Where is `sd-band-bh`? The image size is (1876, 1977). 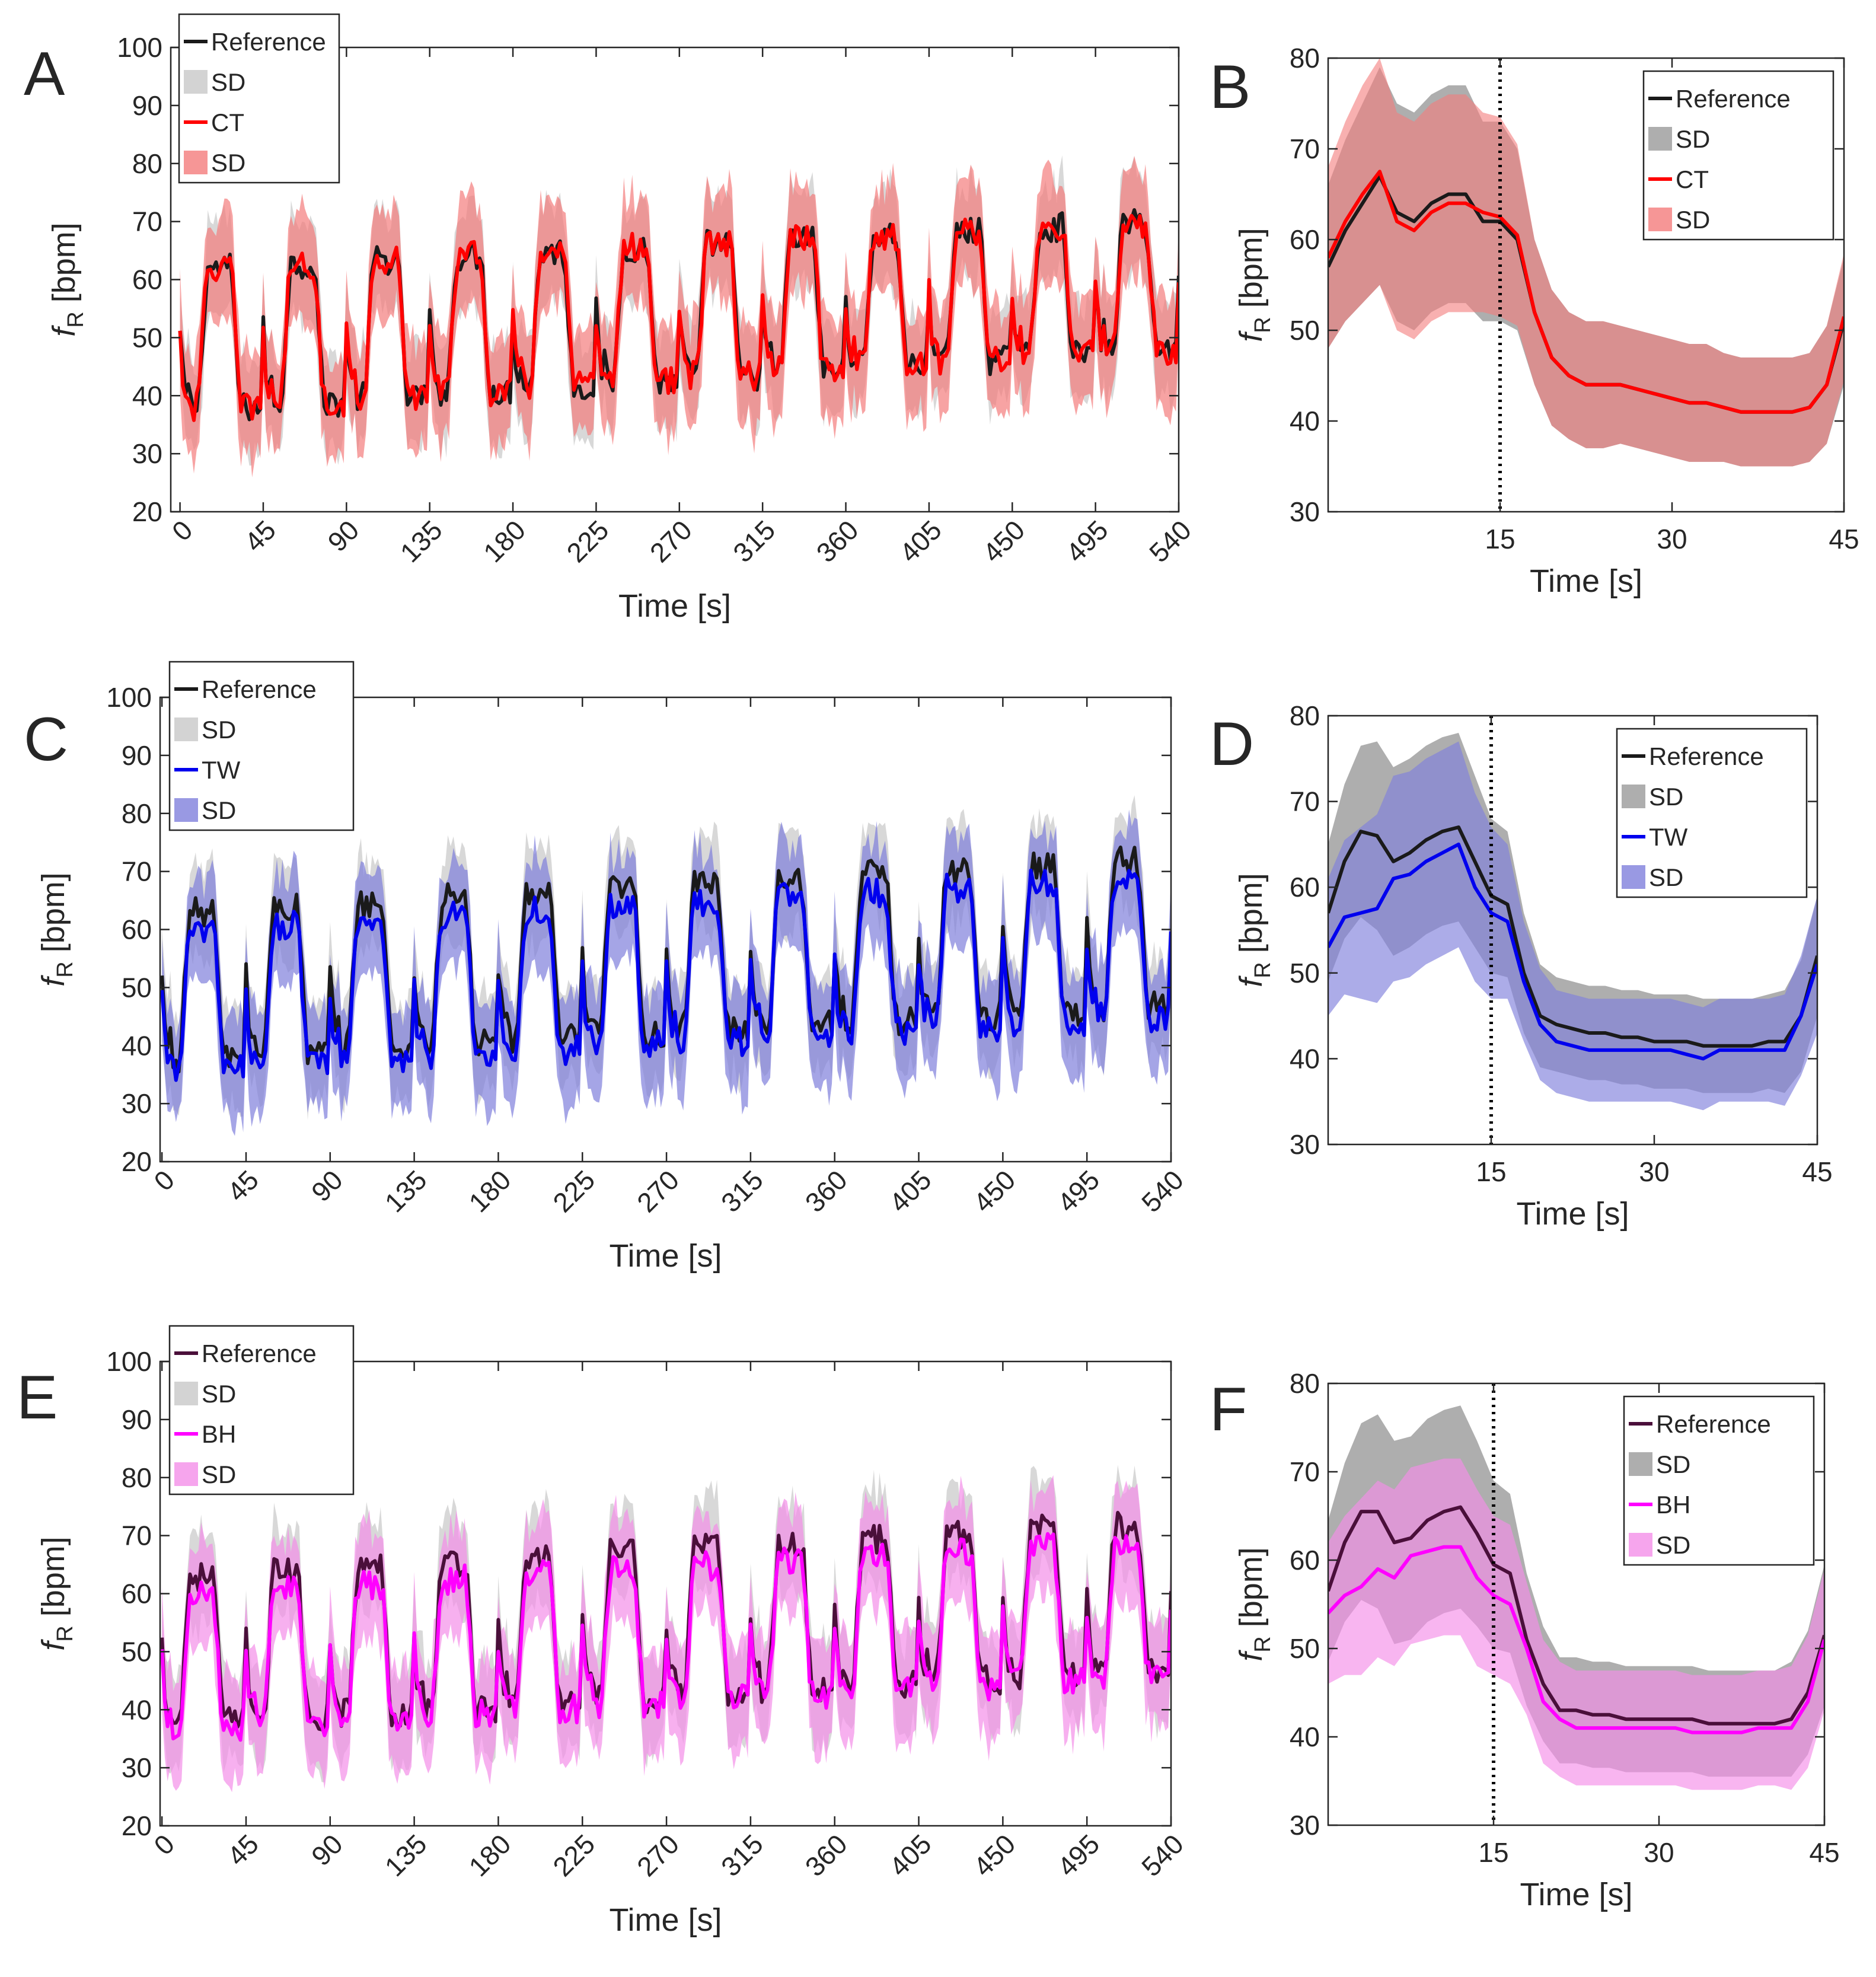 sd-band-bh is located at coordinates (1576, 1624).